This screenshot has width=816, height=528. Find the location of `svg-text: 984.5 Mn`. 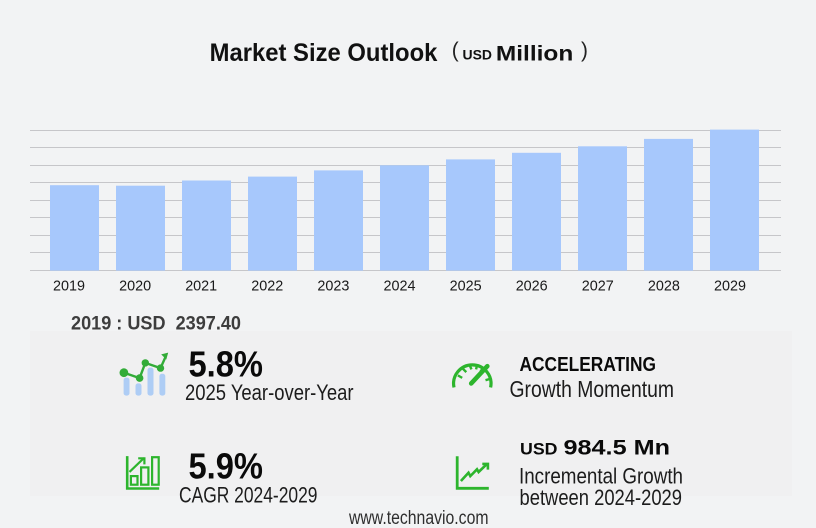

svg-text: 984.5 Mn is located at coordinates (617, 447).